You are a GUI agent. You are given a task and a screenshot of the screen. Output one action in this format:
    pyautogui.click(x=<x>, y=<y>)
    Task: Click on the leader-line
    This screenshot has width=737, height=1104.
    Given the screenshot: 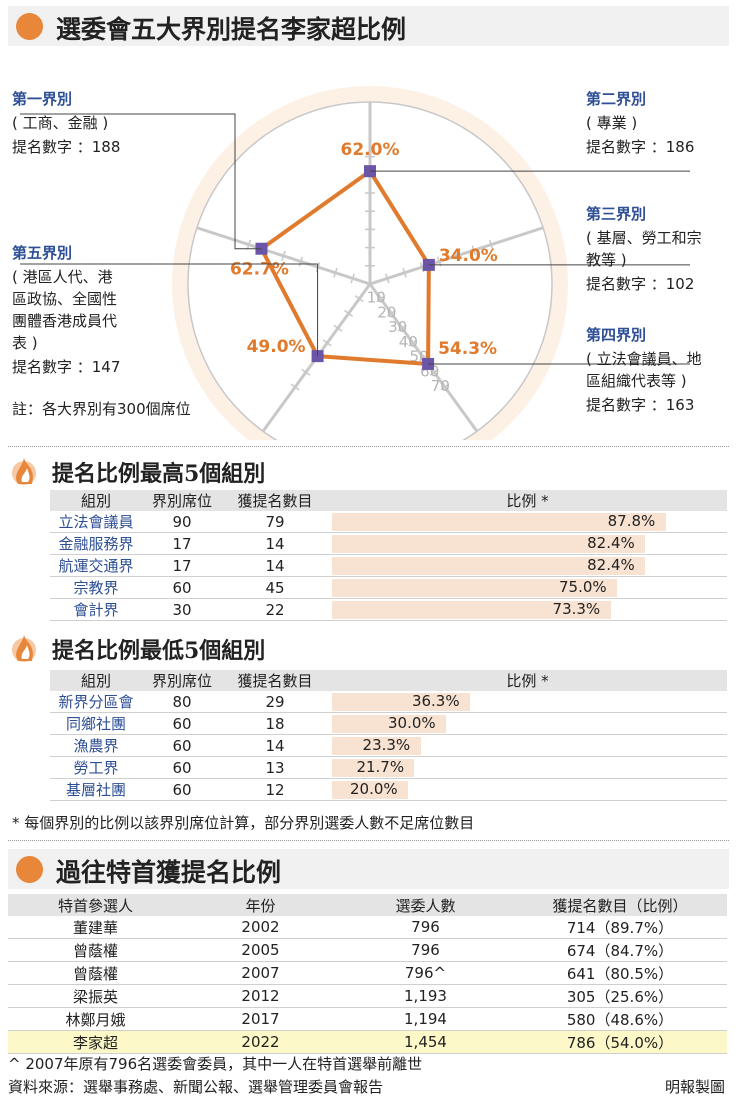 What is the action you would take?
    pyautogui.click(x=169, y=310)
    